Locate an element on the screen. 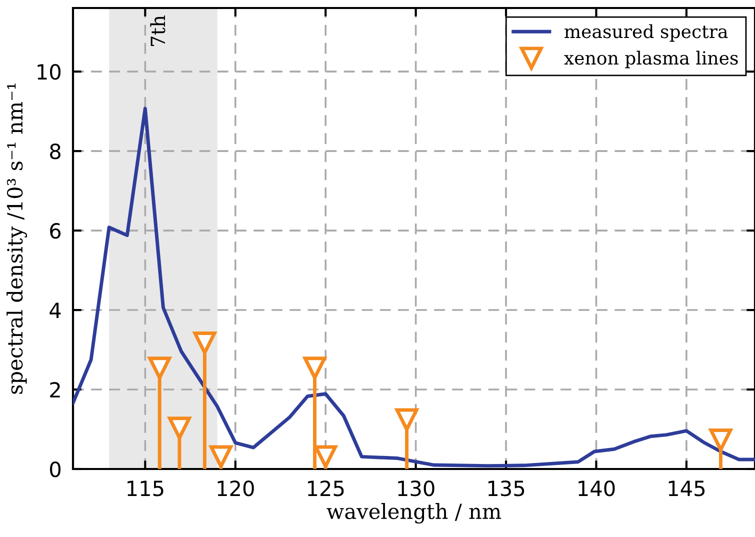 Image resolution: width=755 pixels, height=537 pixels. x-axis-title: wavelength / nm is located at coordinates (414, 513).